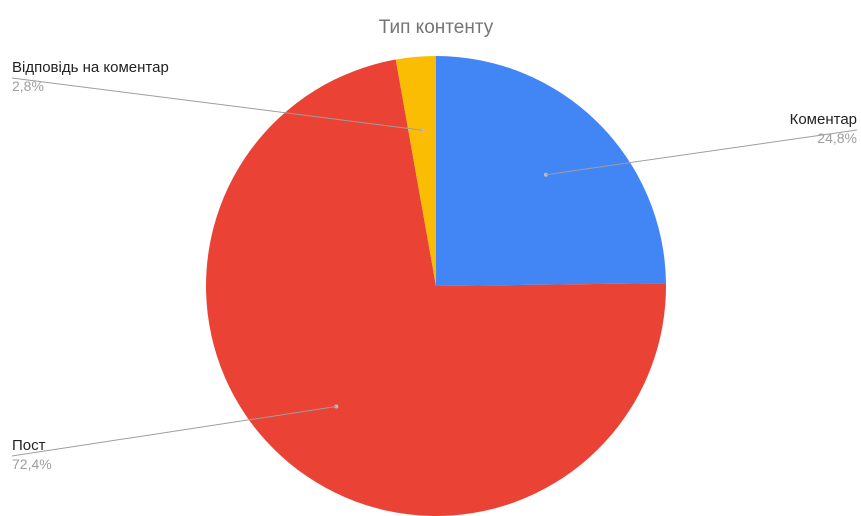  I want to click on pie-slice-відповідь-на-коментар, so click(415, 171).